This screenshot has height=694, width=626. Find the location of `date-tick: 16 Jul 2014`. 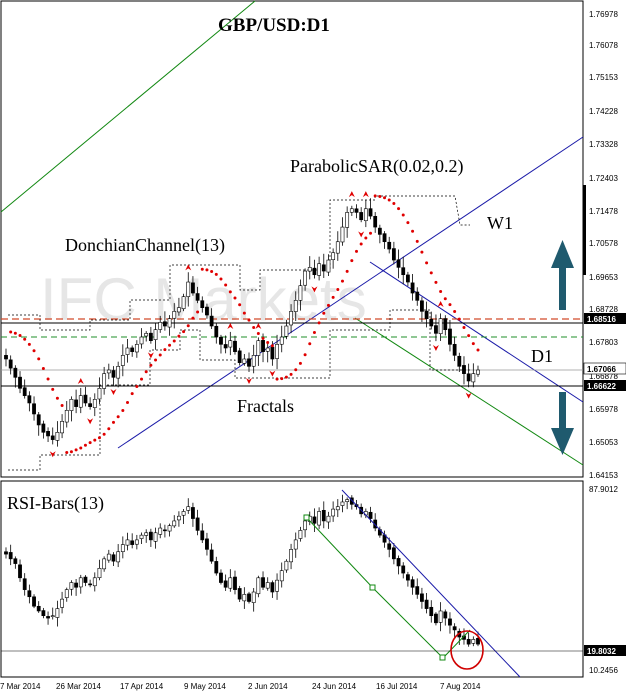

date-tick: 16 Jul 2014 is located at coordinates (397, 686).